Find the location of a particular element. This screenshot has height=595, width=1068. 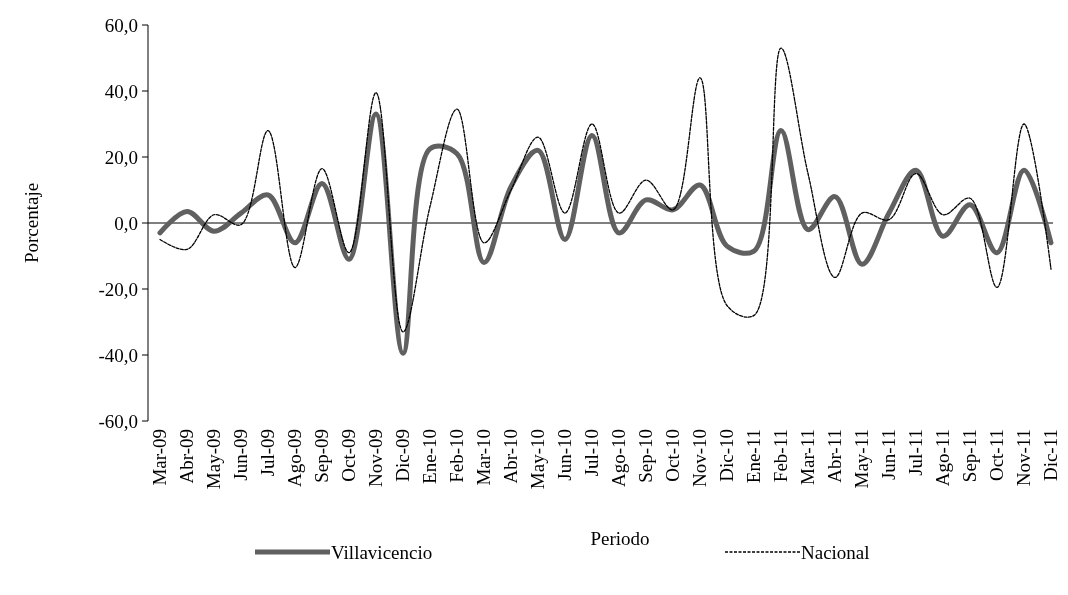

x-tick-label: Jun-11 is located at coordinates (888, 455).